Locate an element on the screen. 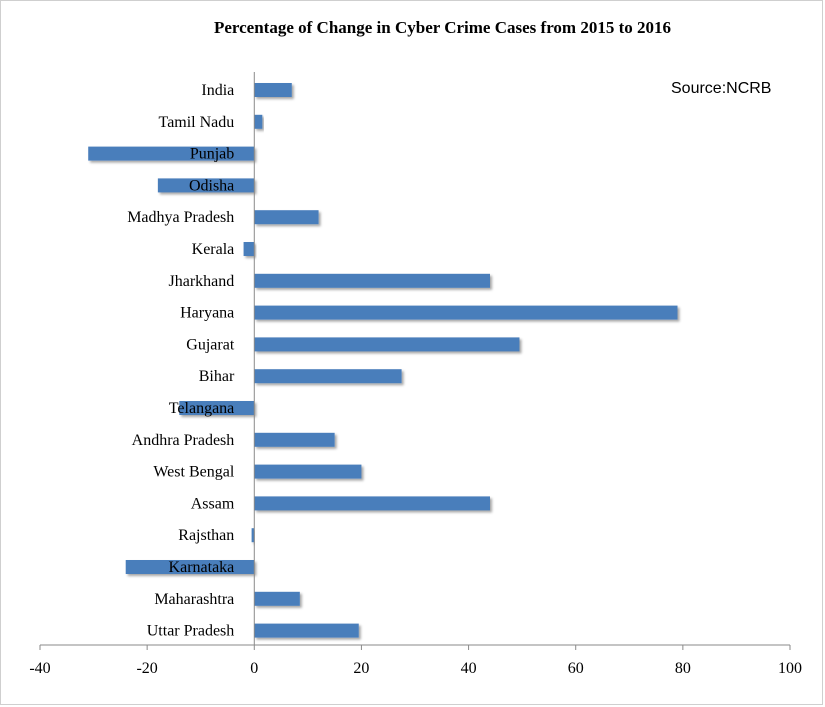 This screenshot has height=707, width=825. bar-kerala is located at coordinates (249, 249).